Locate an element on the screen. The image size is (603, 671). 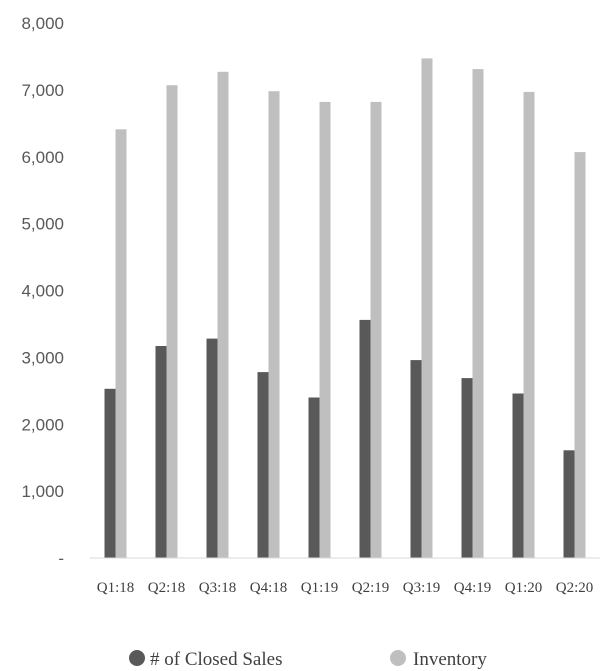
y-tick-label: 2,000 is located at coordinates (42, 424).